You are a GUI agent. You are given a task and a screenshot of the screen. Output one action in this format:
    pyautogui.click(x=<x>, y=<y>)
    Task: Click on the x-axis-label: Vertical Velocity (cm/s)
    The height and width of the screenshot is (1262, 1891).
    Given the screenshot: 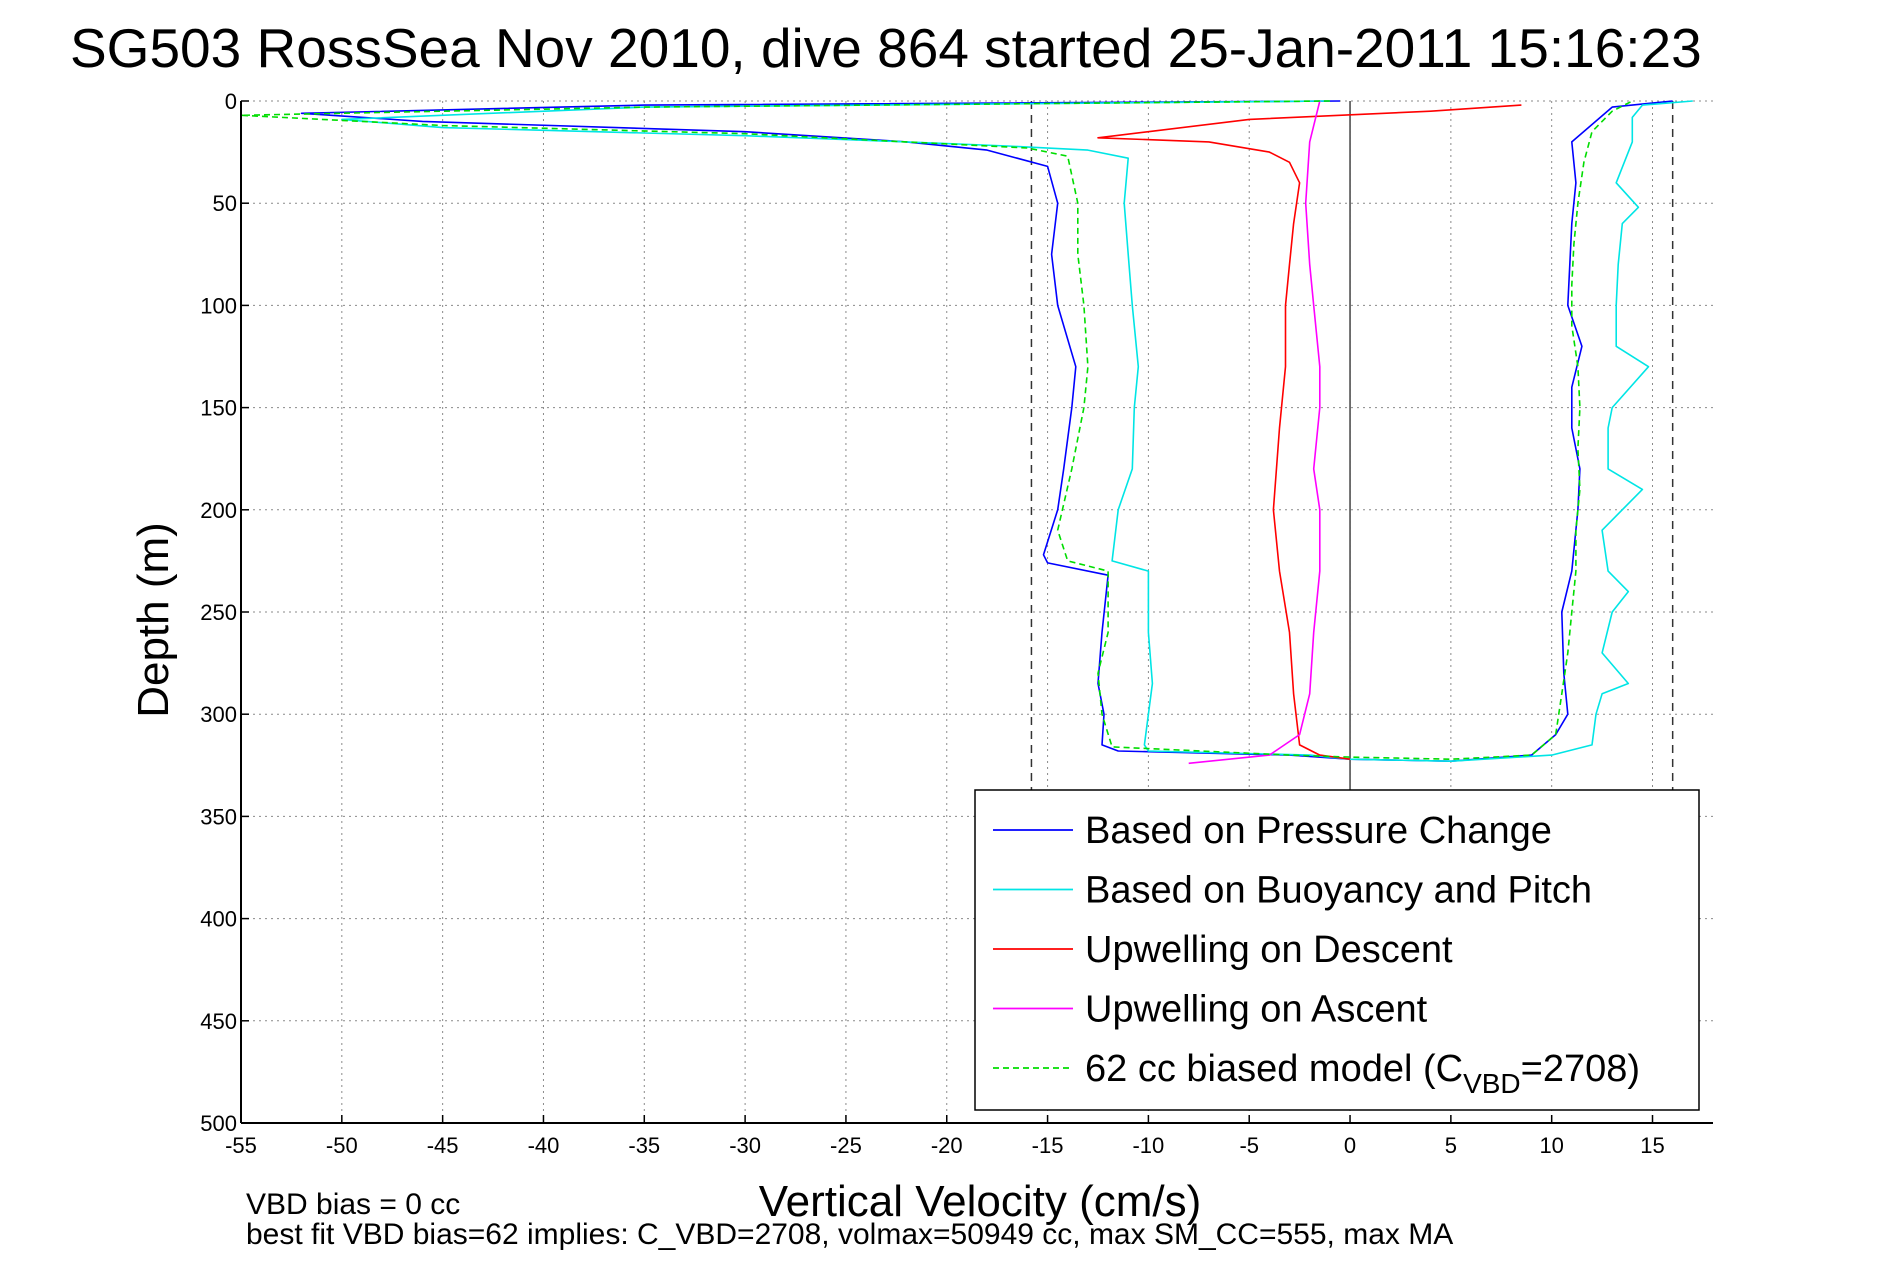 What is the action you would take?
    pyautogui.click(x=980, y=1201)
    